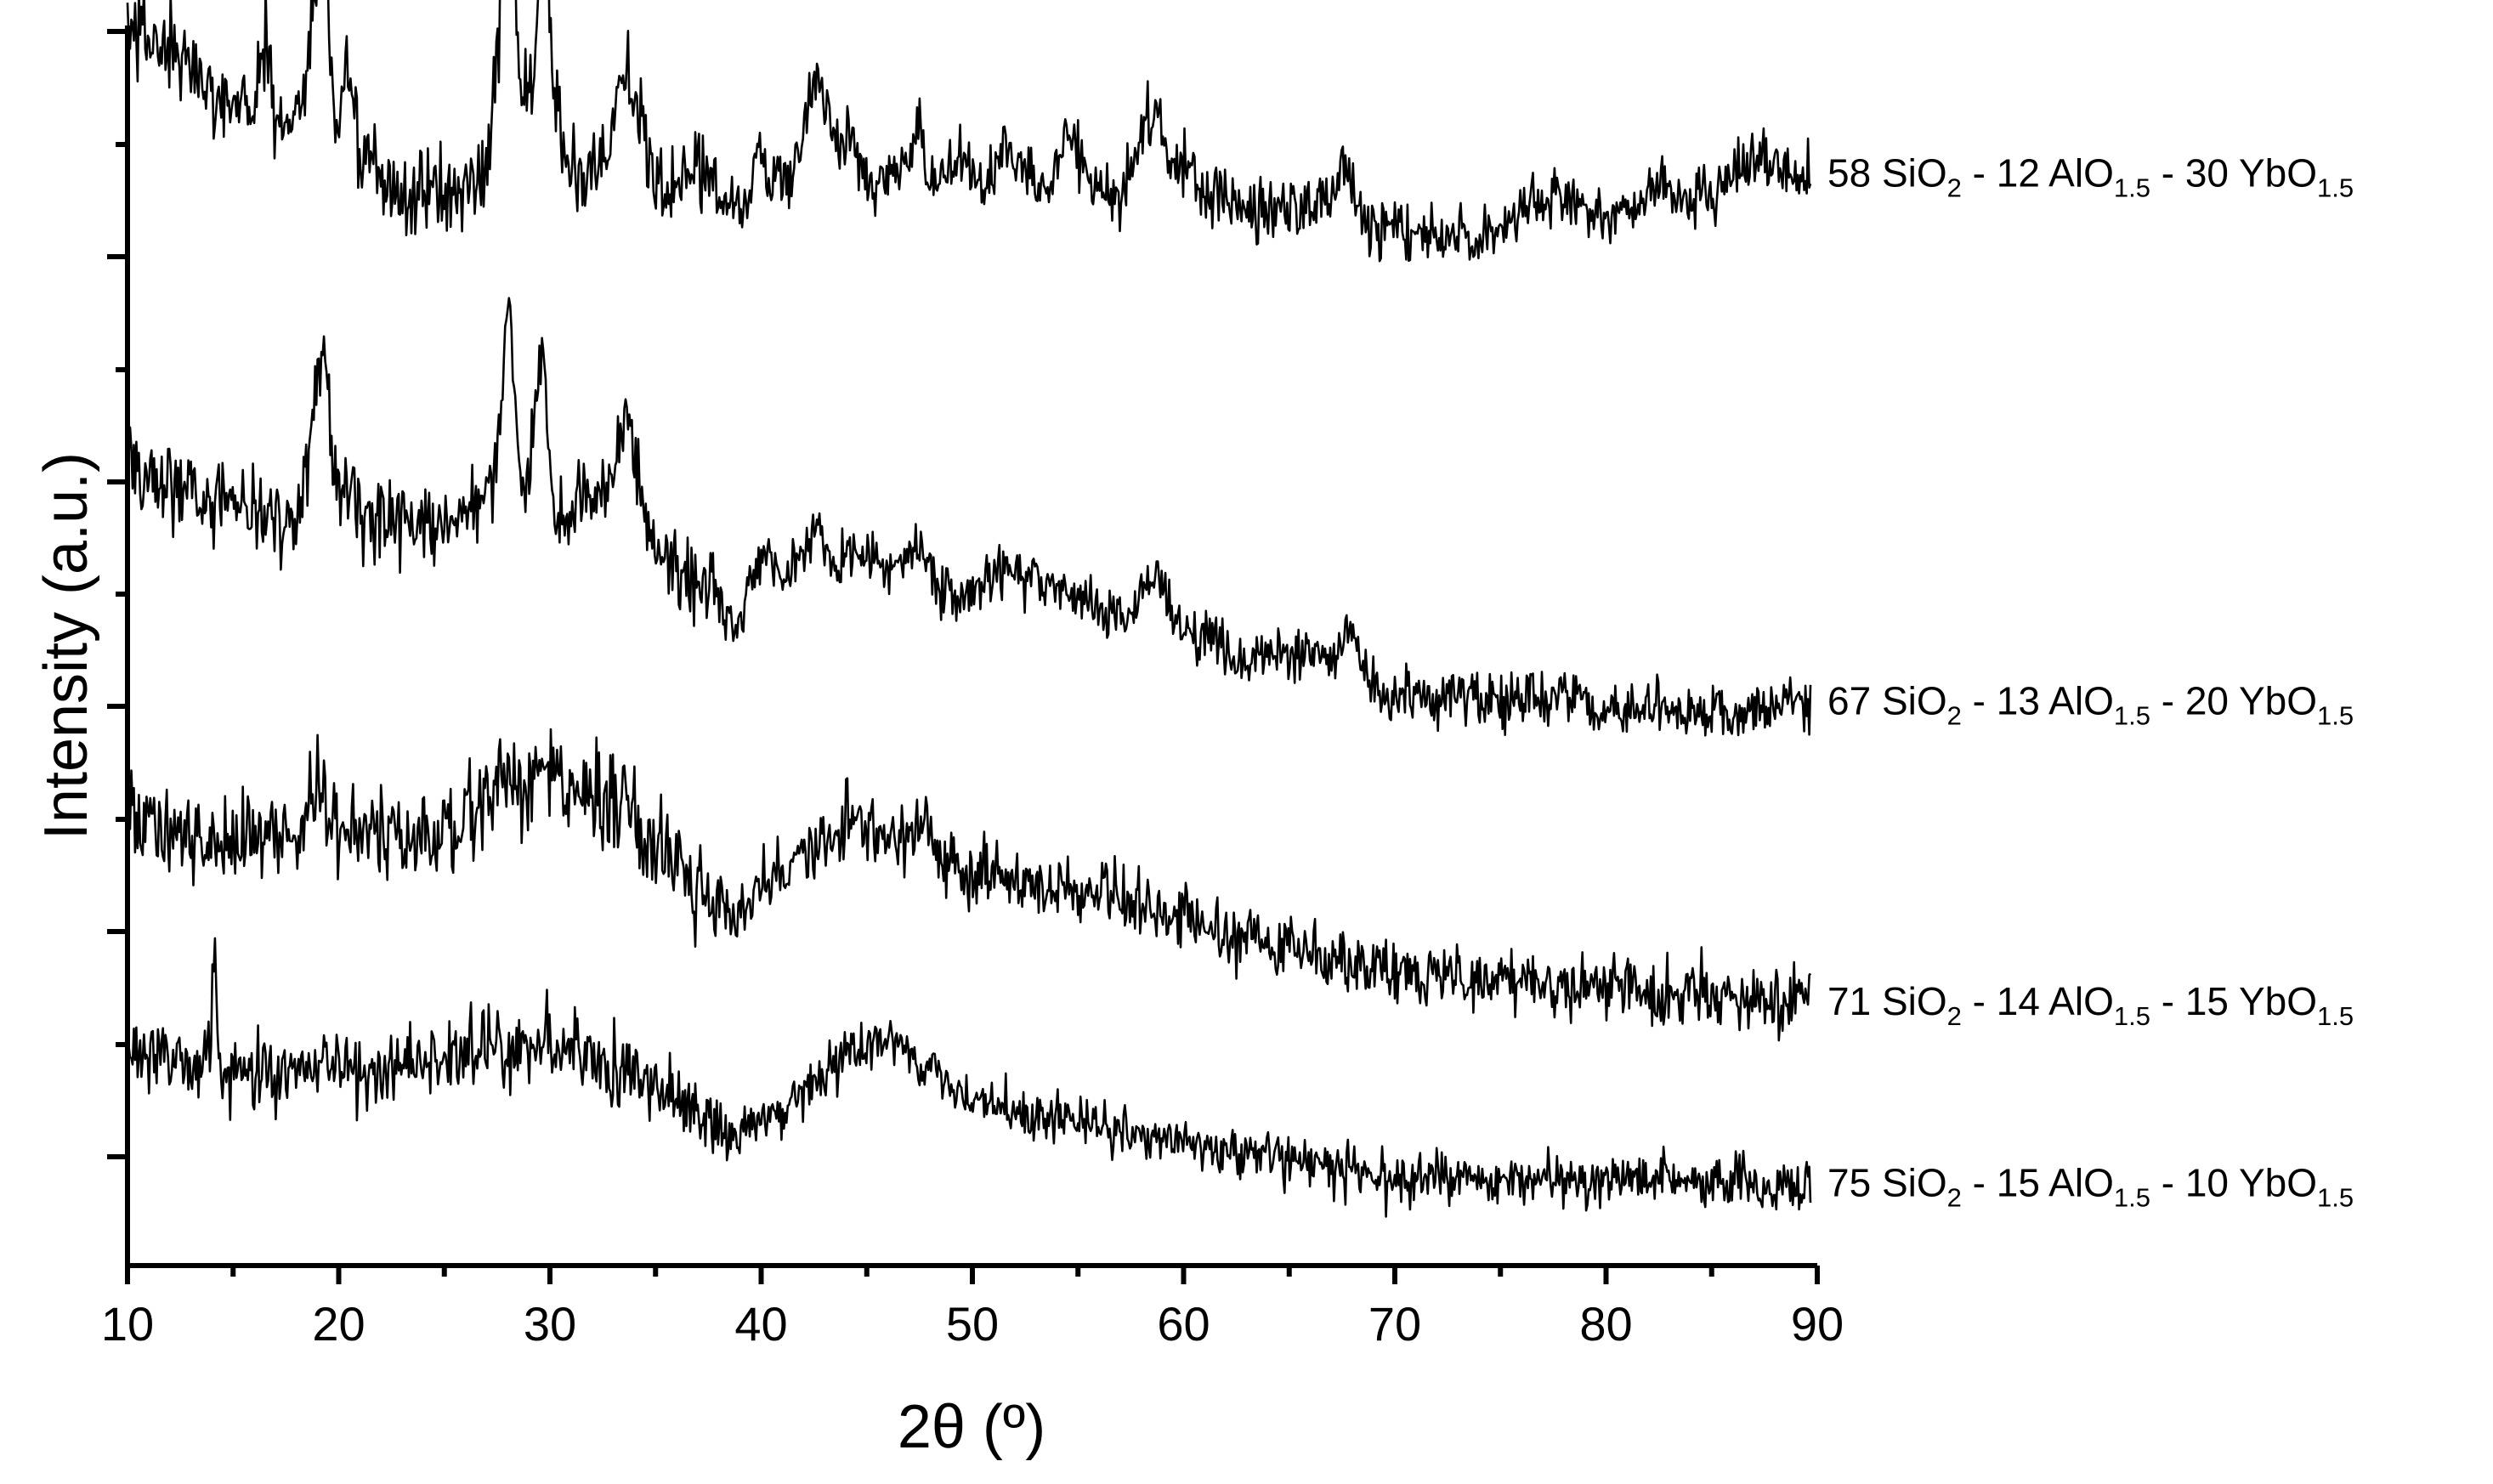 This screenshot has width=2493, height=1484. I want to click on label-text: - 12 AlO, so click(2038, 173).